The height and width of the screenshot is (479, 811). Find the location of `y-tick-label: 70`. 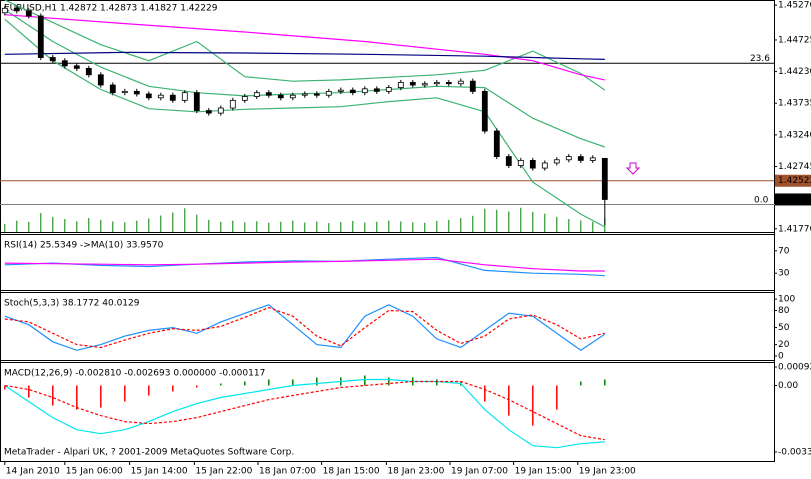

y-tick-label: 70 is located at coordinates (784, 251).